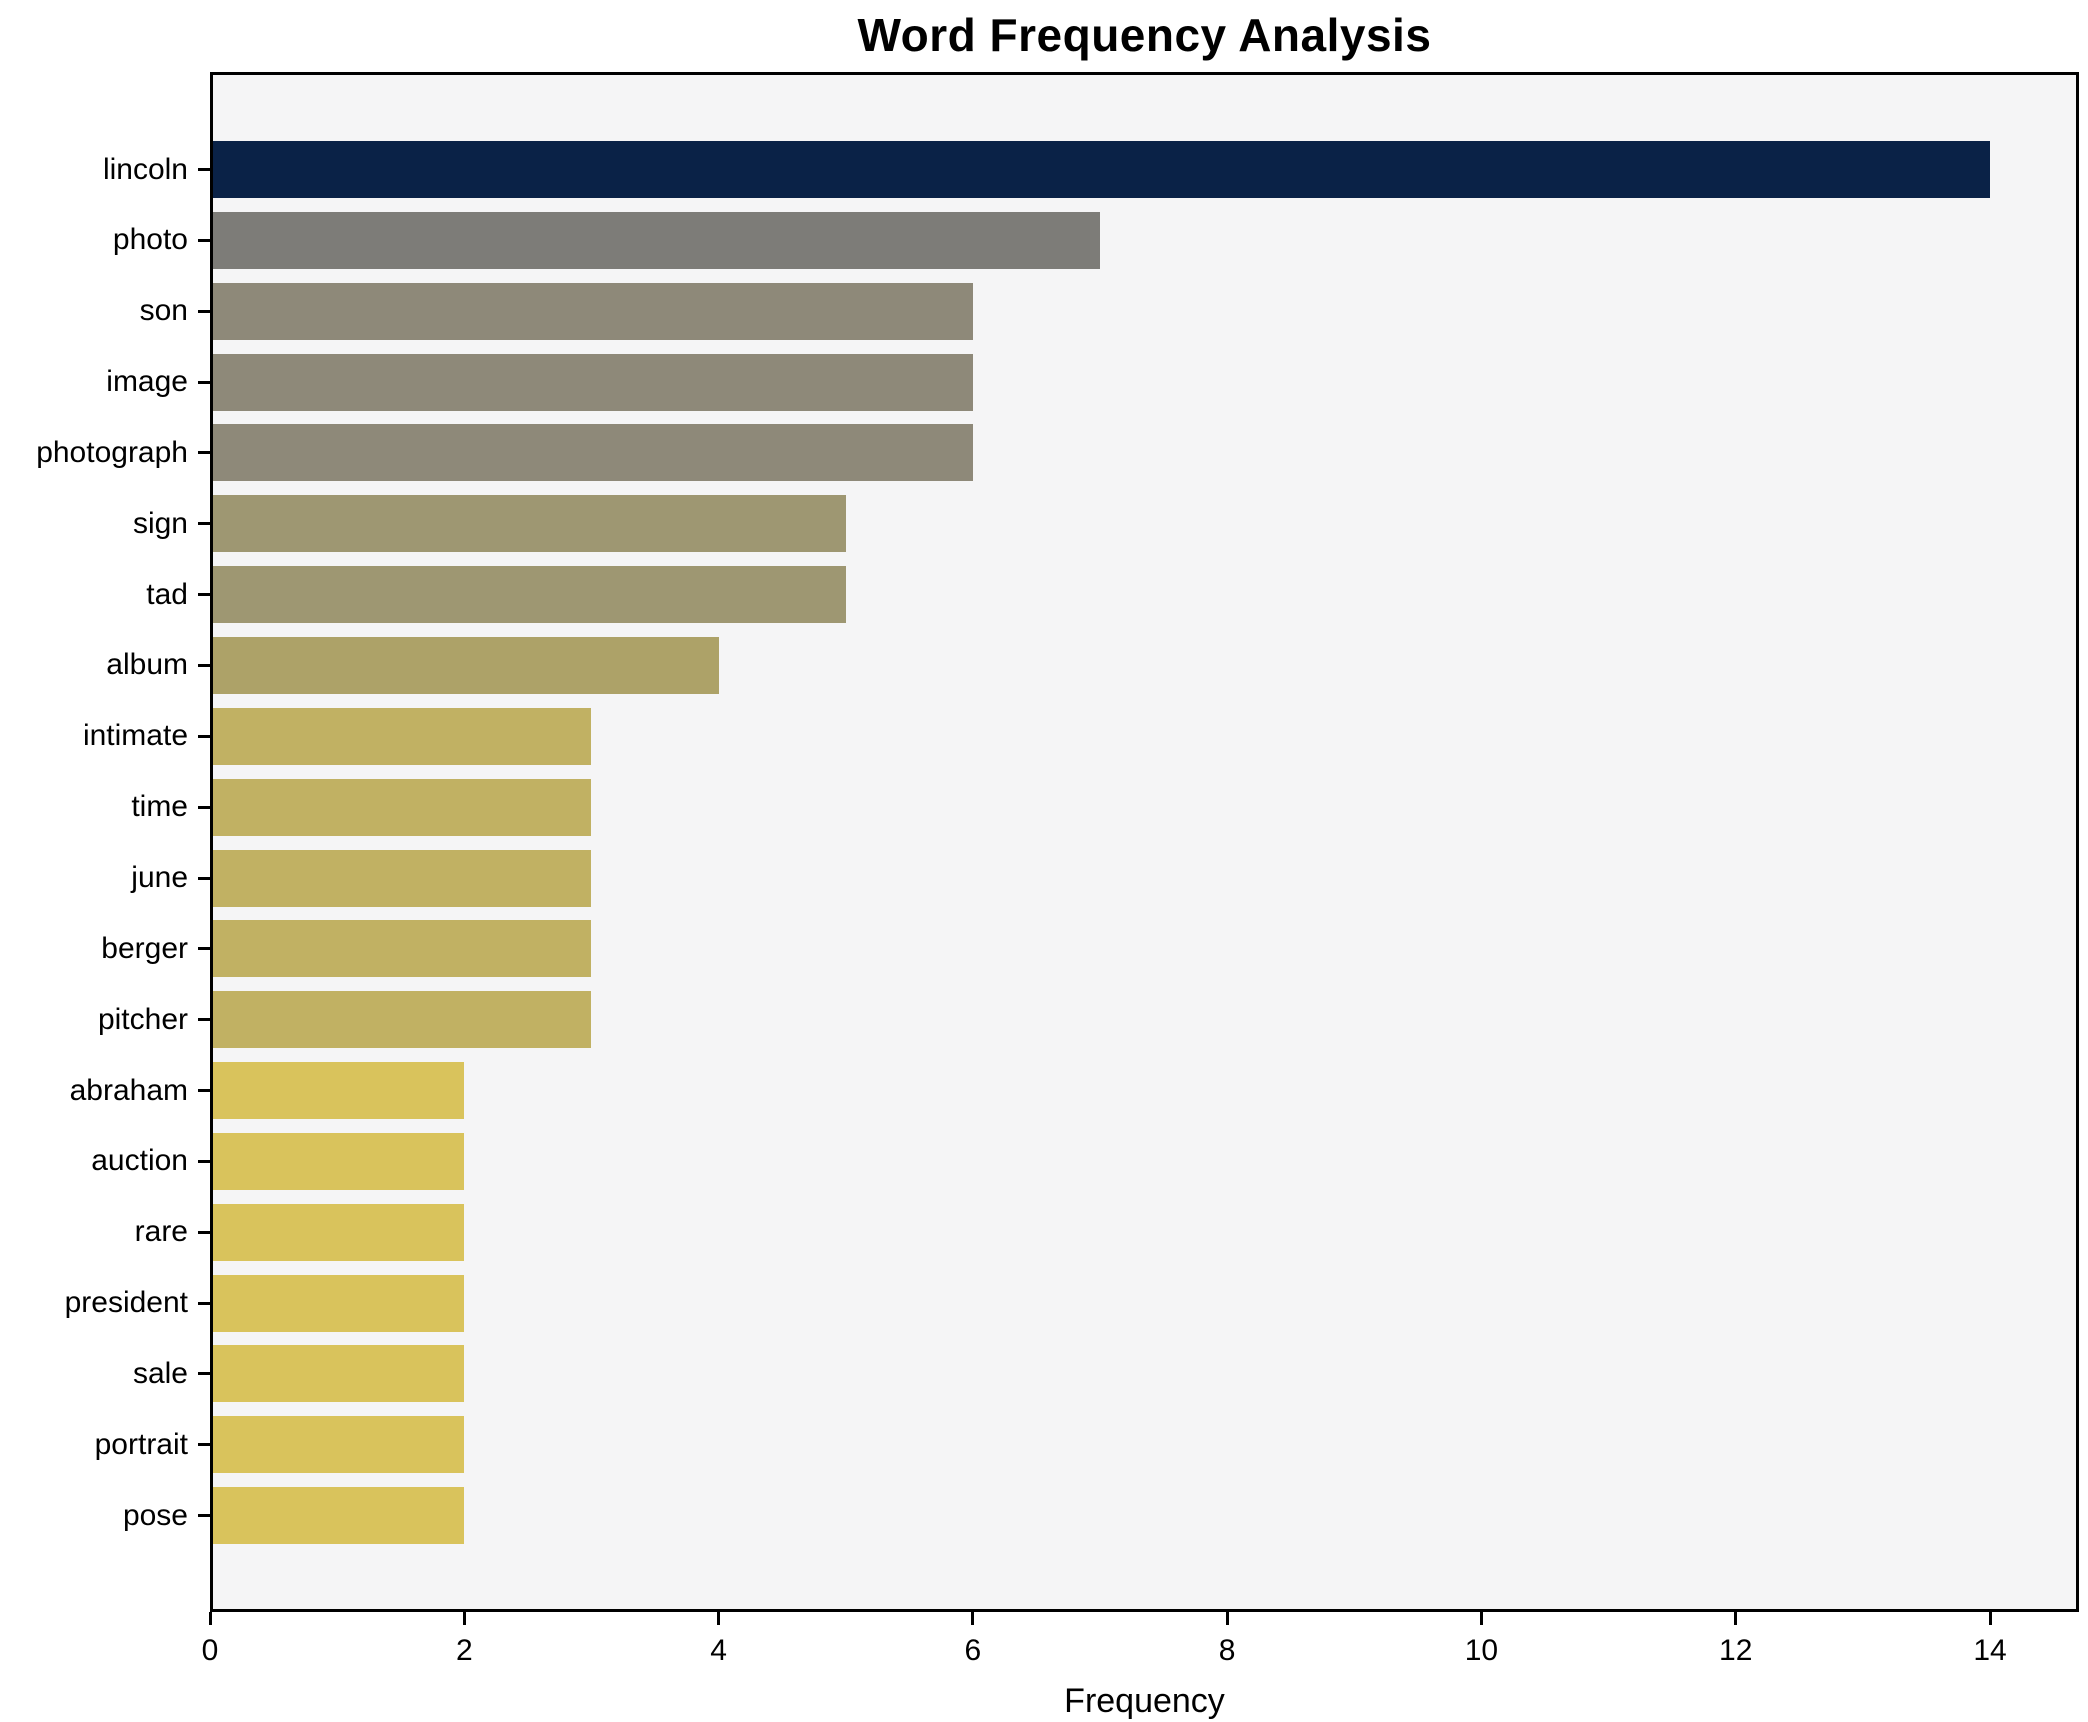 This screenshot has height=1722, width=2088. Describe the element at coordinates (401, 878) in the screenshot. I see `bar-june` at that location.